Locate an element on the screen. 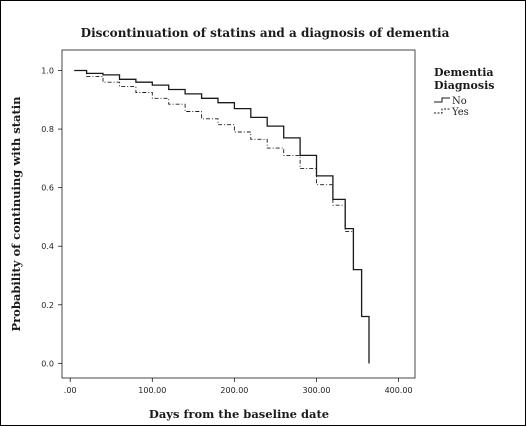 The width and height of the screenshot is (526, 427). legend-label-no: No is located at coordinates (459, 101).